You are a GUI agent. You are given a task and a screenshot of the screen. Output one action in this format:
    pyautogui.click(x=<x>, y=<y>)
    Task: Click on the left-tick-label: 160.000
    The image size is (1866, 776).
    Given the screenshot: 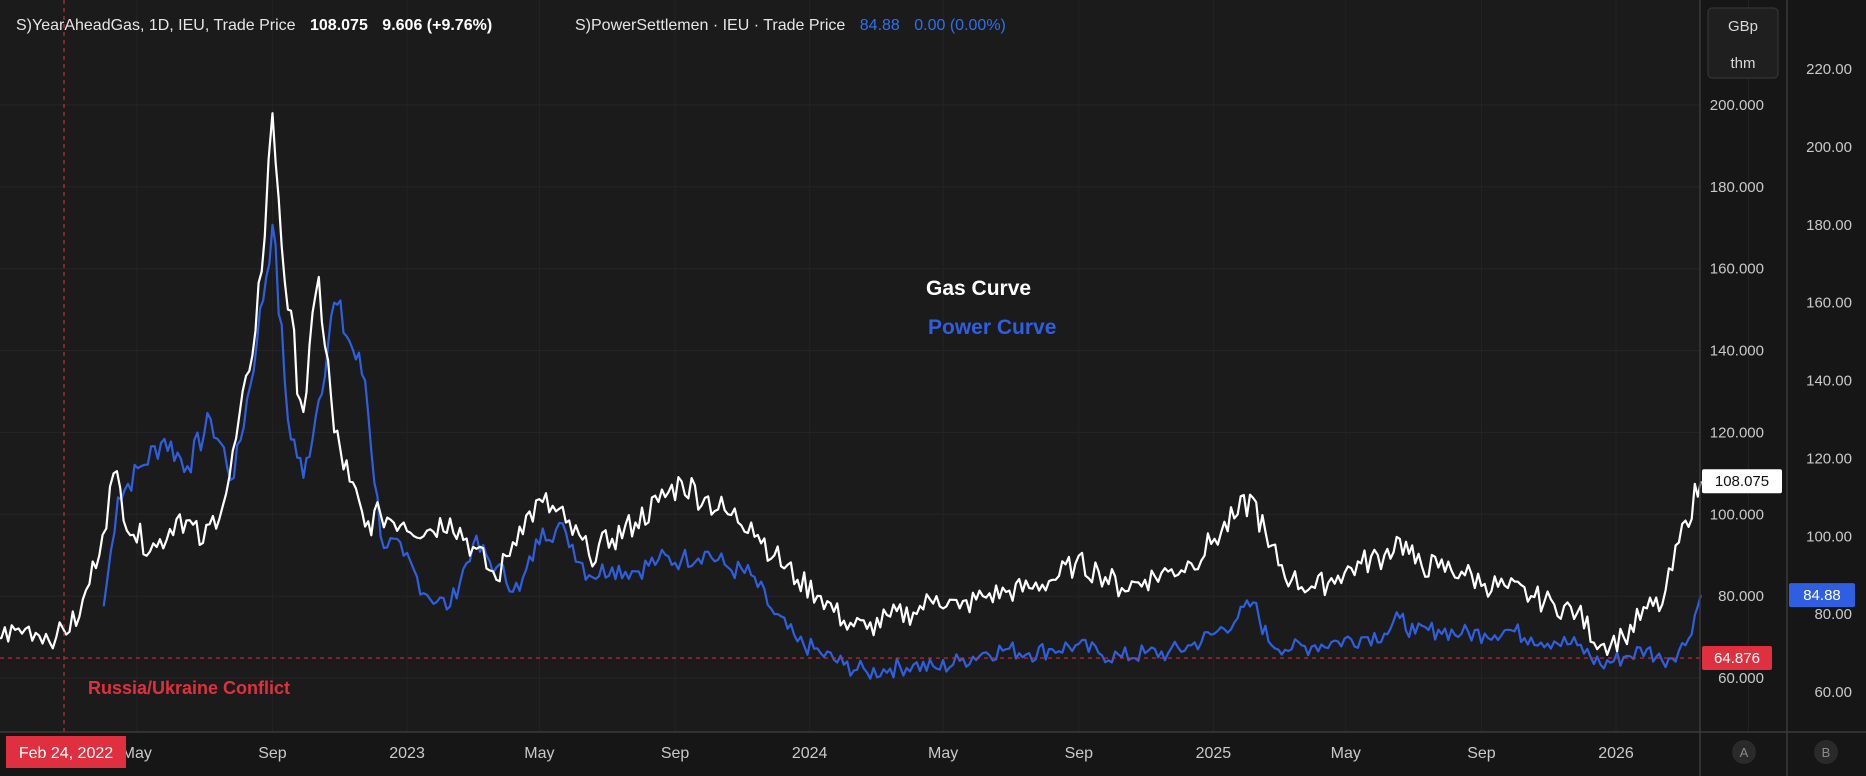 What is the action you would take?
    pyautogui.click(x=1737, y=269)
    